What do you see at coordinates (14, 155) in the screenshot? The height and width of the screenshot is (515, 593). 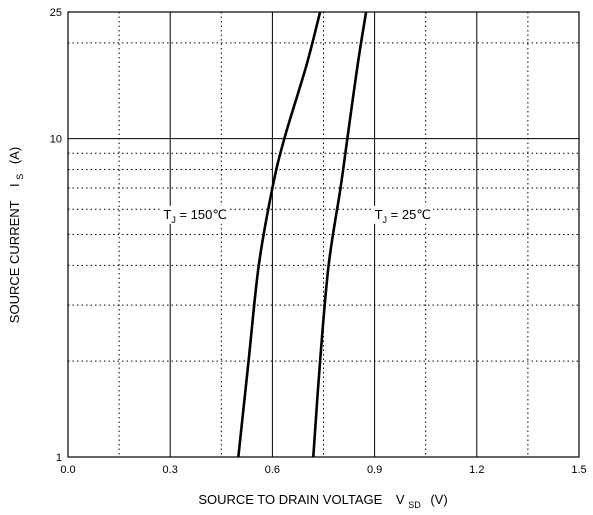 I see `y-axis-title-unit: (A)` at bounding box center [14, 155].